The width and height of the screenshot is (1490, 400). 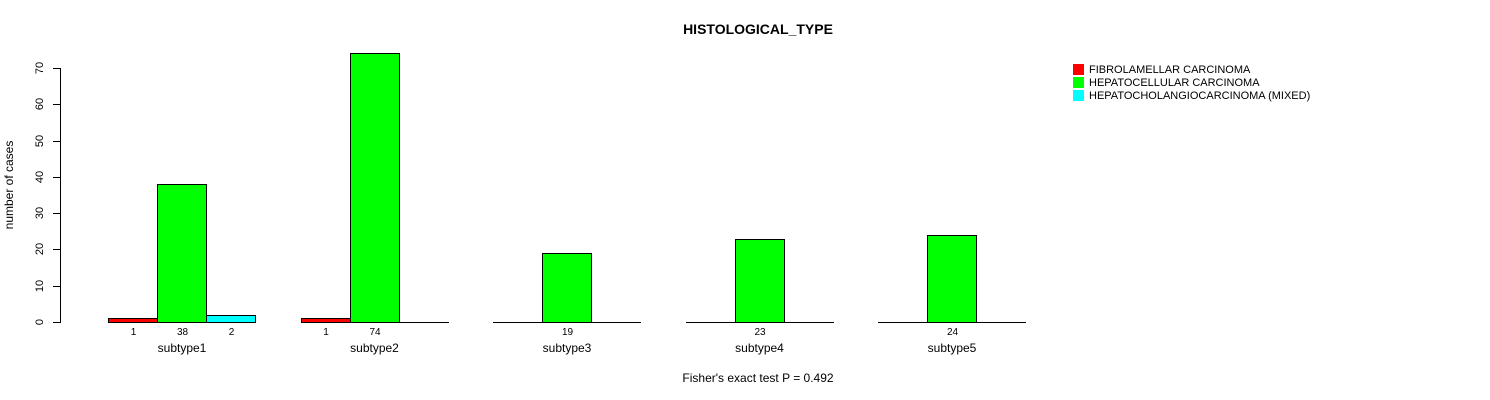 I want to click on y-tick-label: 10, so click(x=40, y=285).